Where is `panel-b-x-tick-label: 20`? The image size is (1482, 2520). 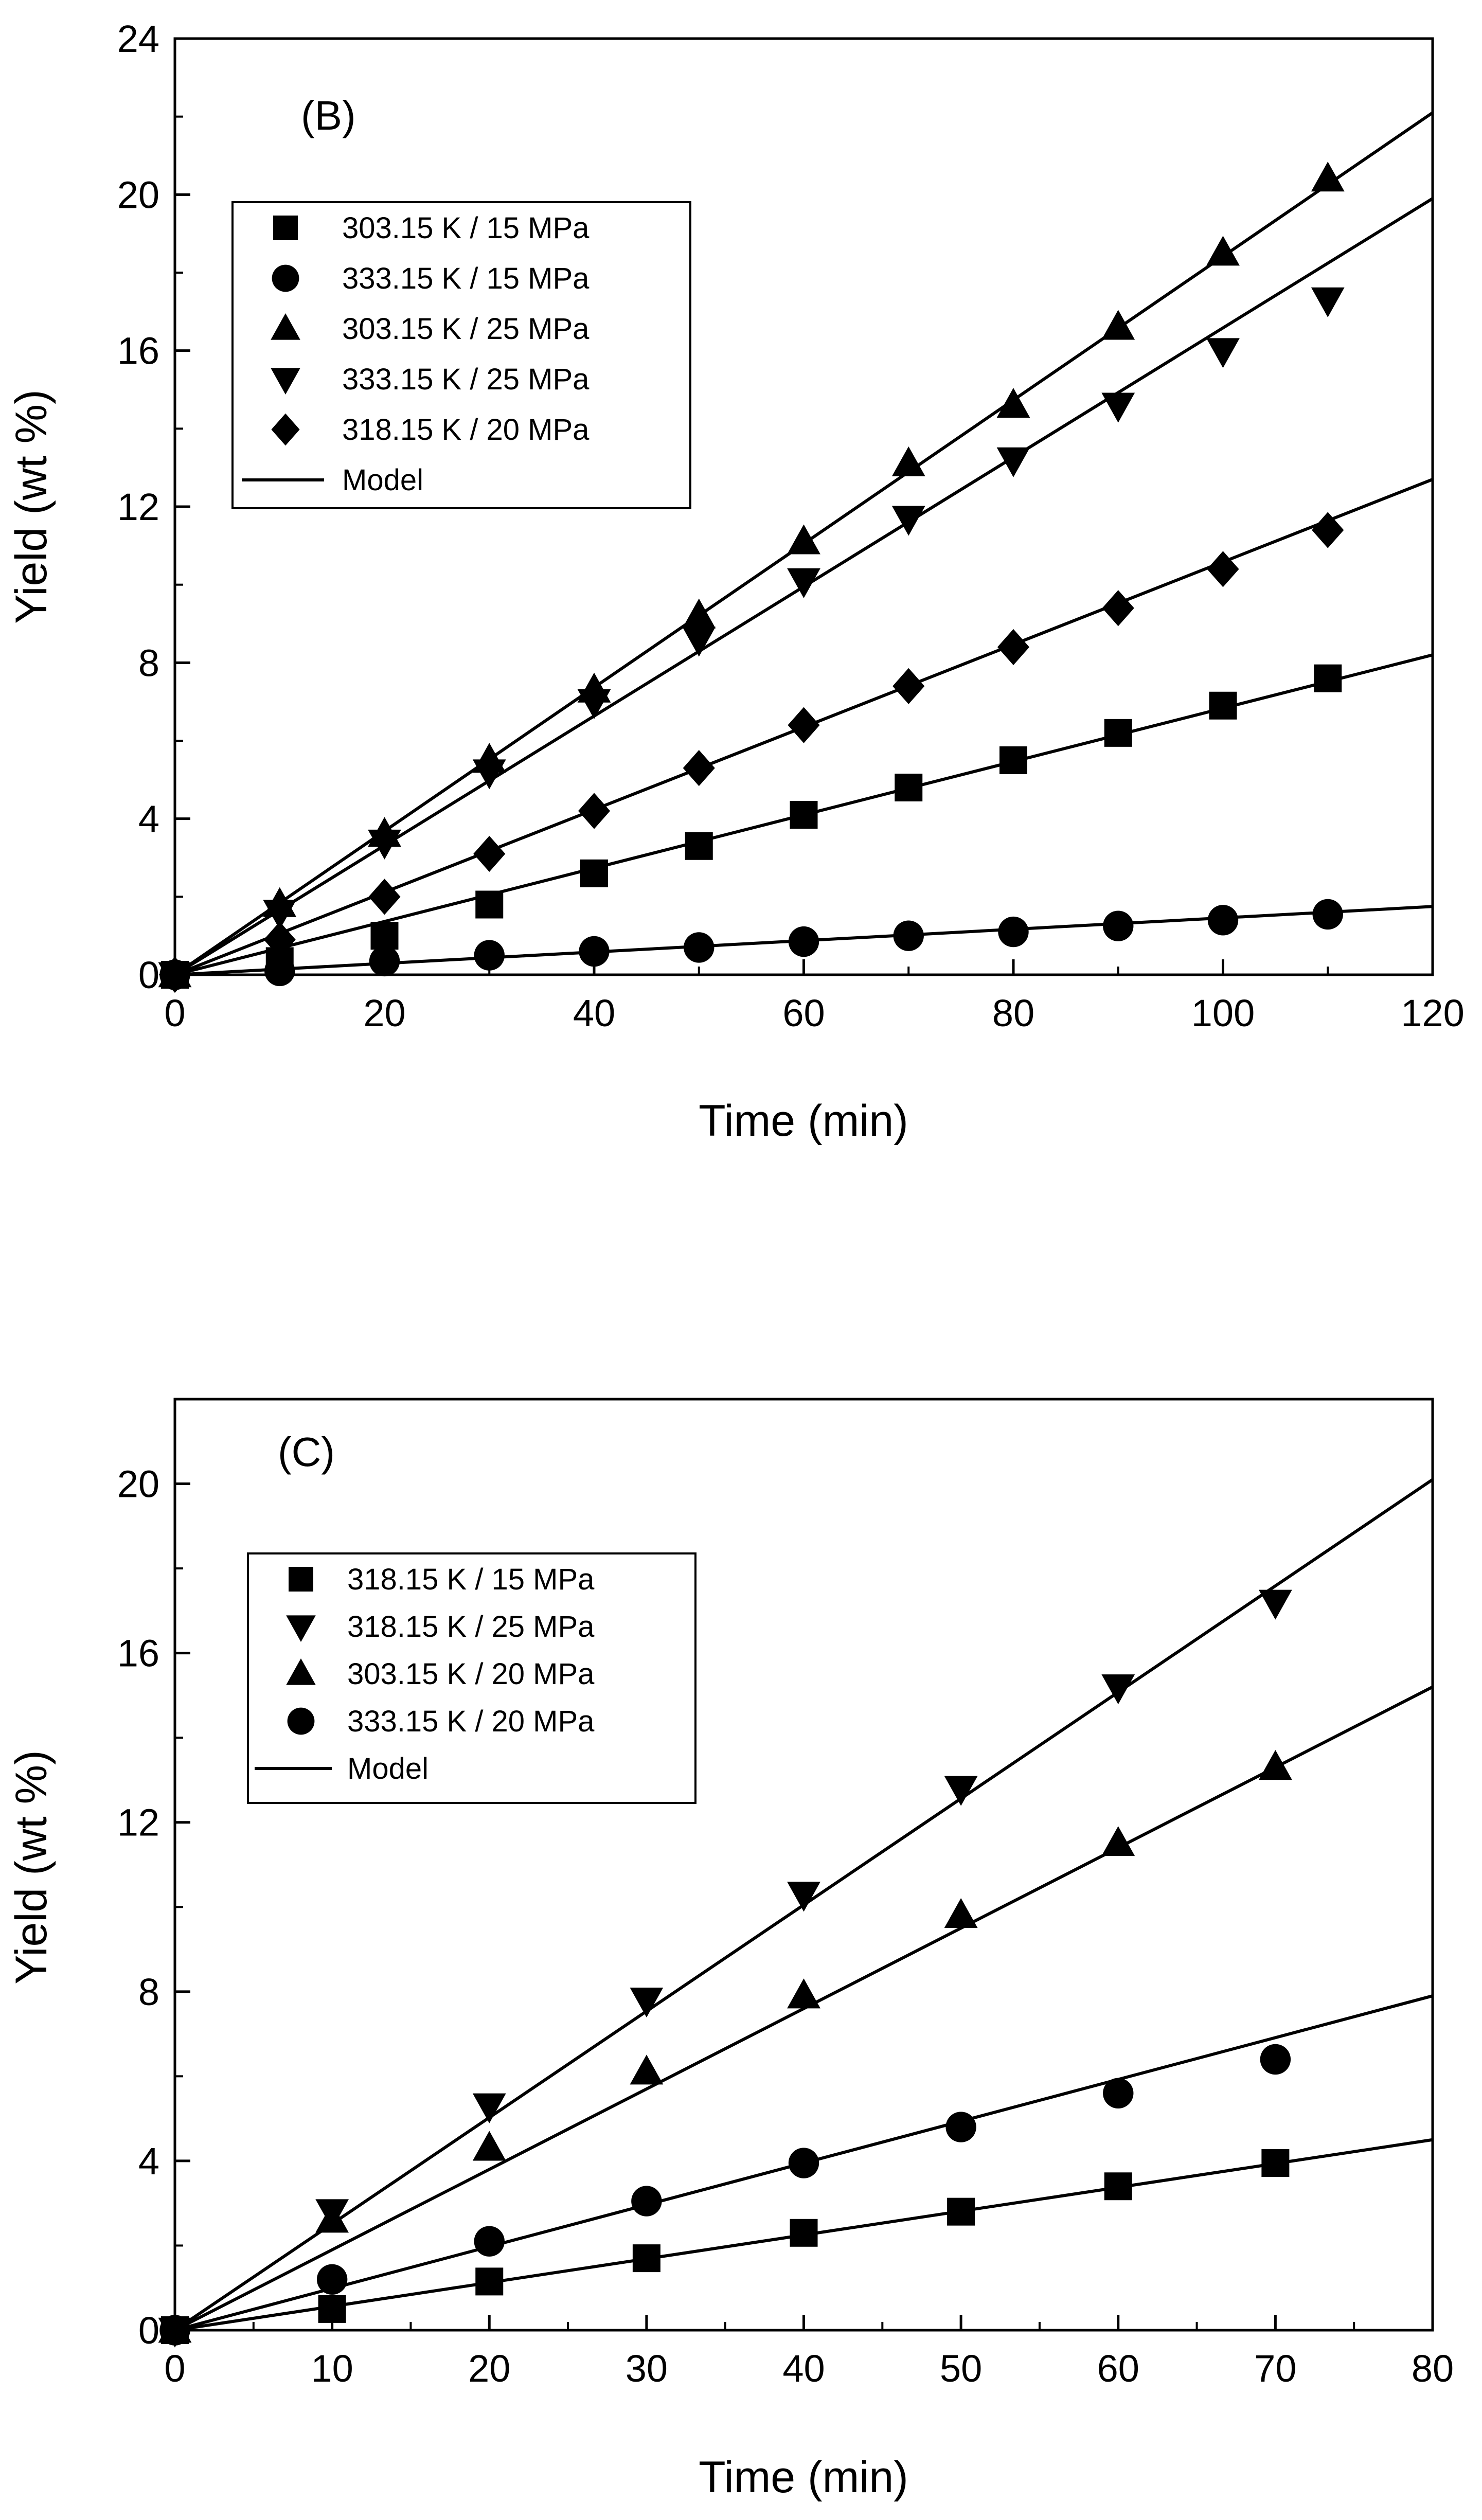 panel-b-x-tick-label: 20 is located at coordinates (384, 1013).